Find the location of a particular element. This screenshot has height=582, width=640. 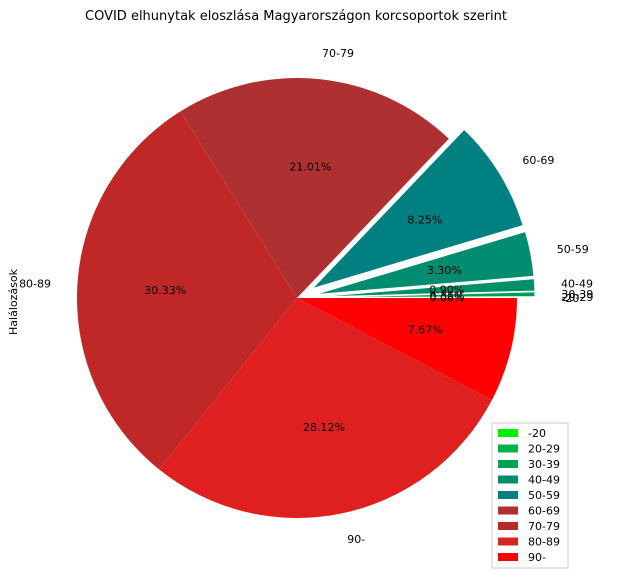

legend-label: 50-59 is located at coordinates (544, 495).